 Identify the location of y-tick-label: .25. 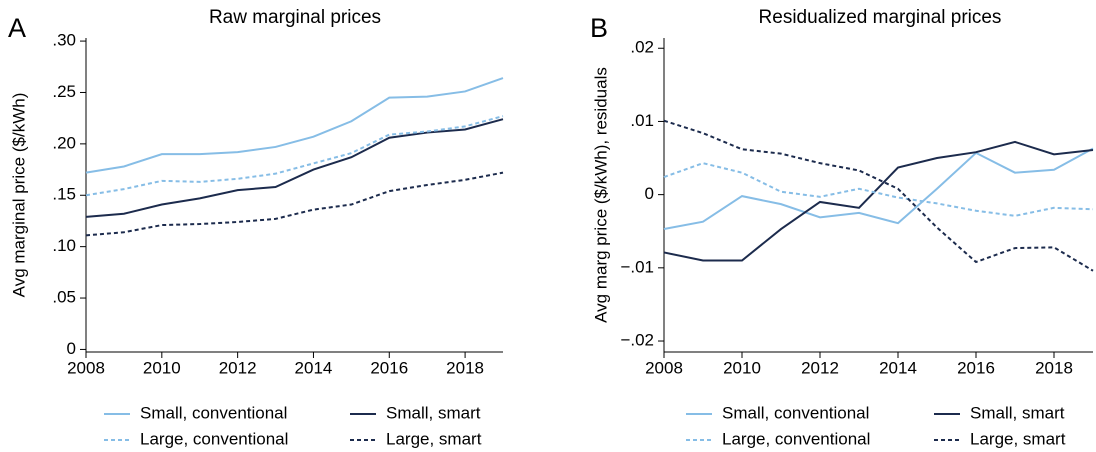
(64, 91).